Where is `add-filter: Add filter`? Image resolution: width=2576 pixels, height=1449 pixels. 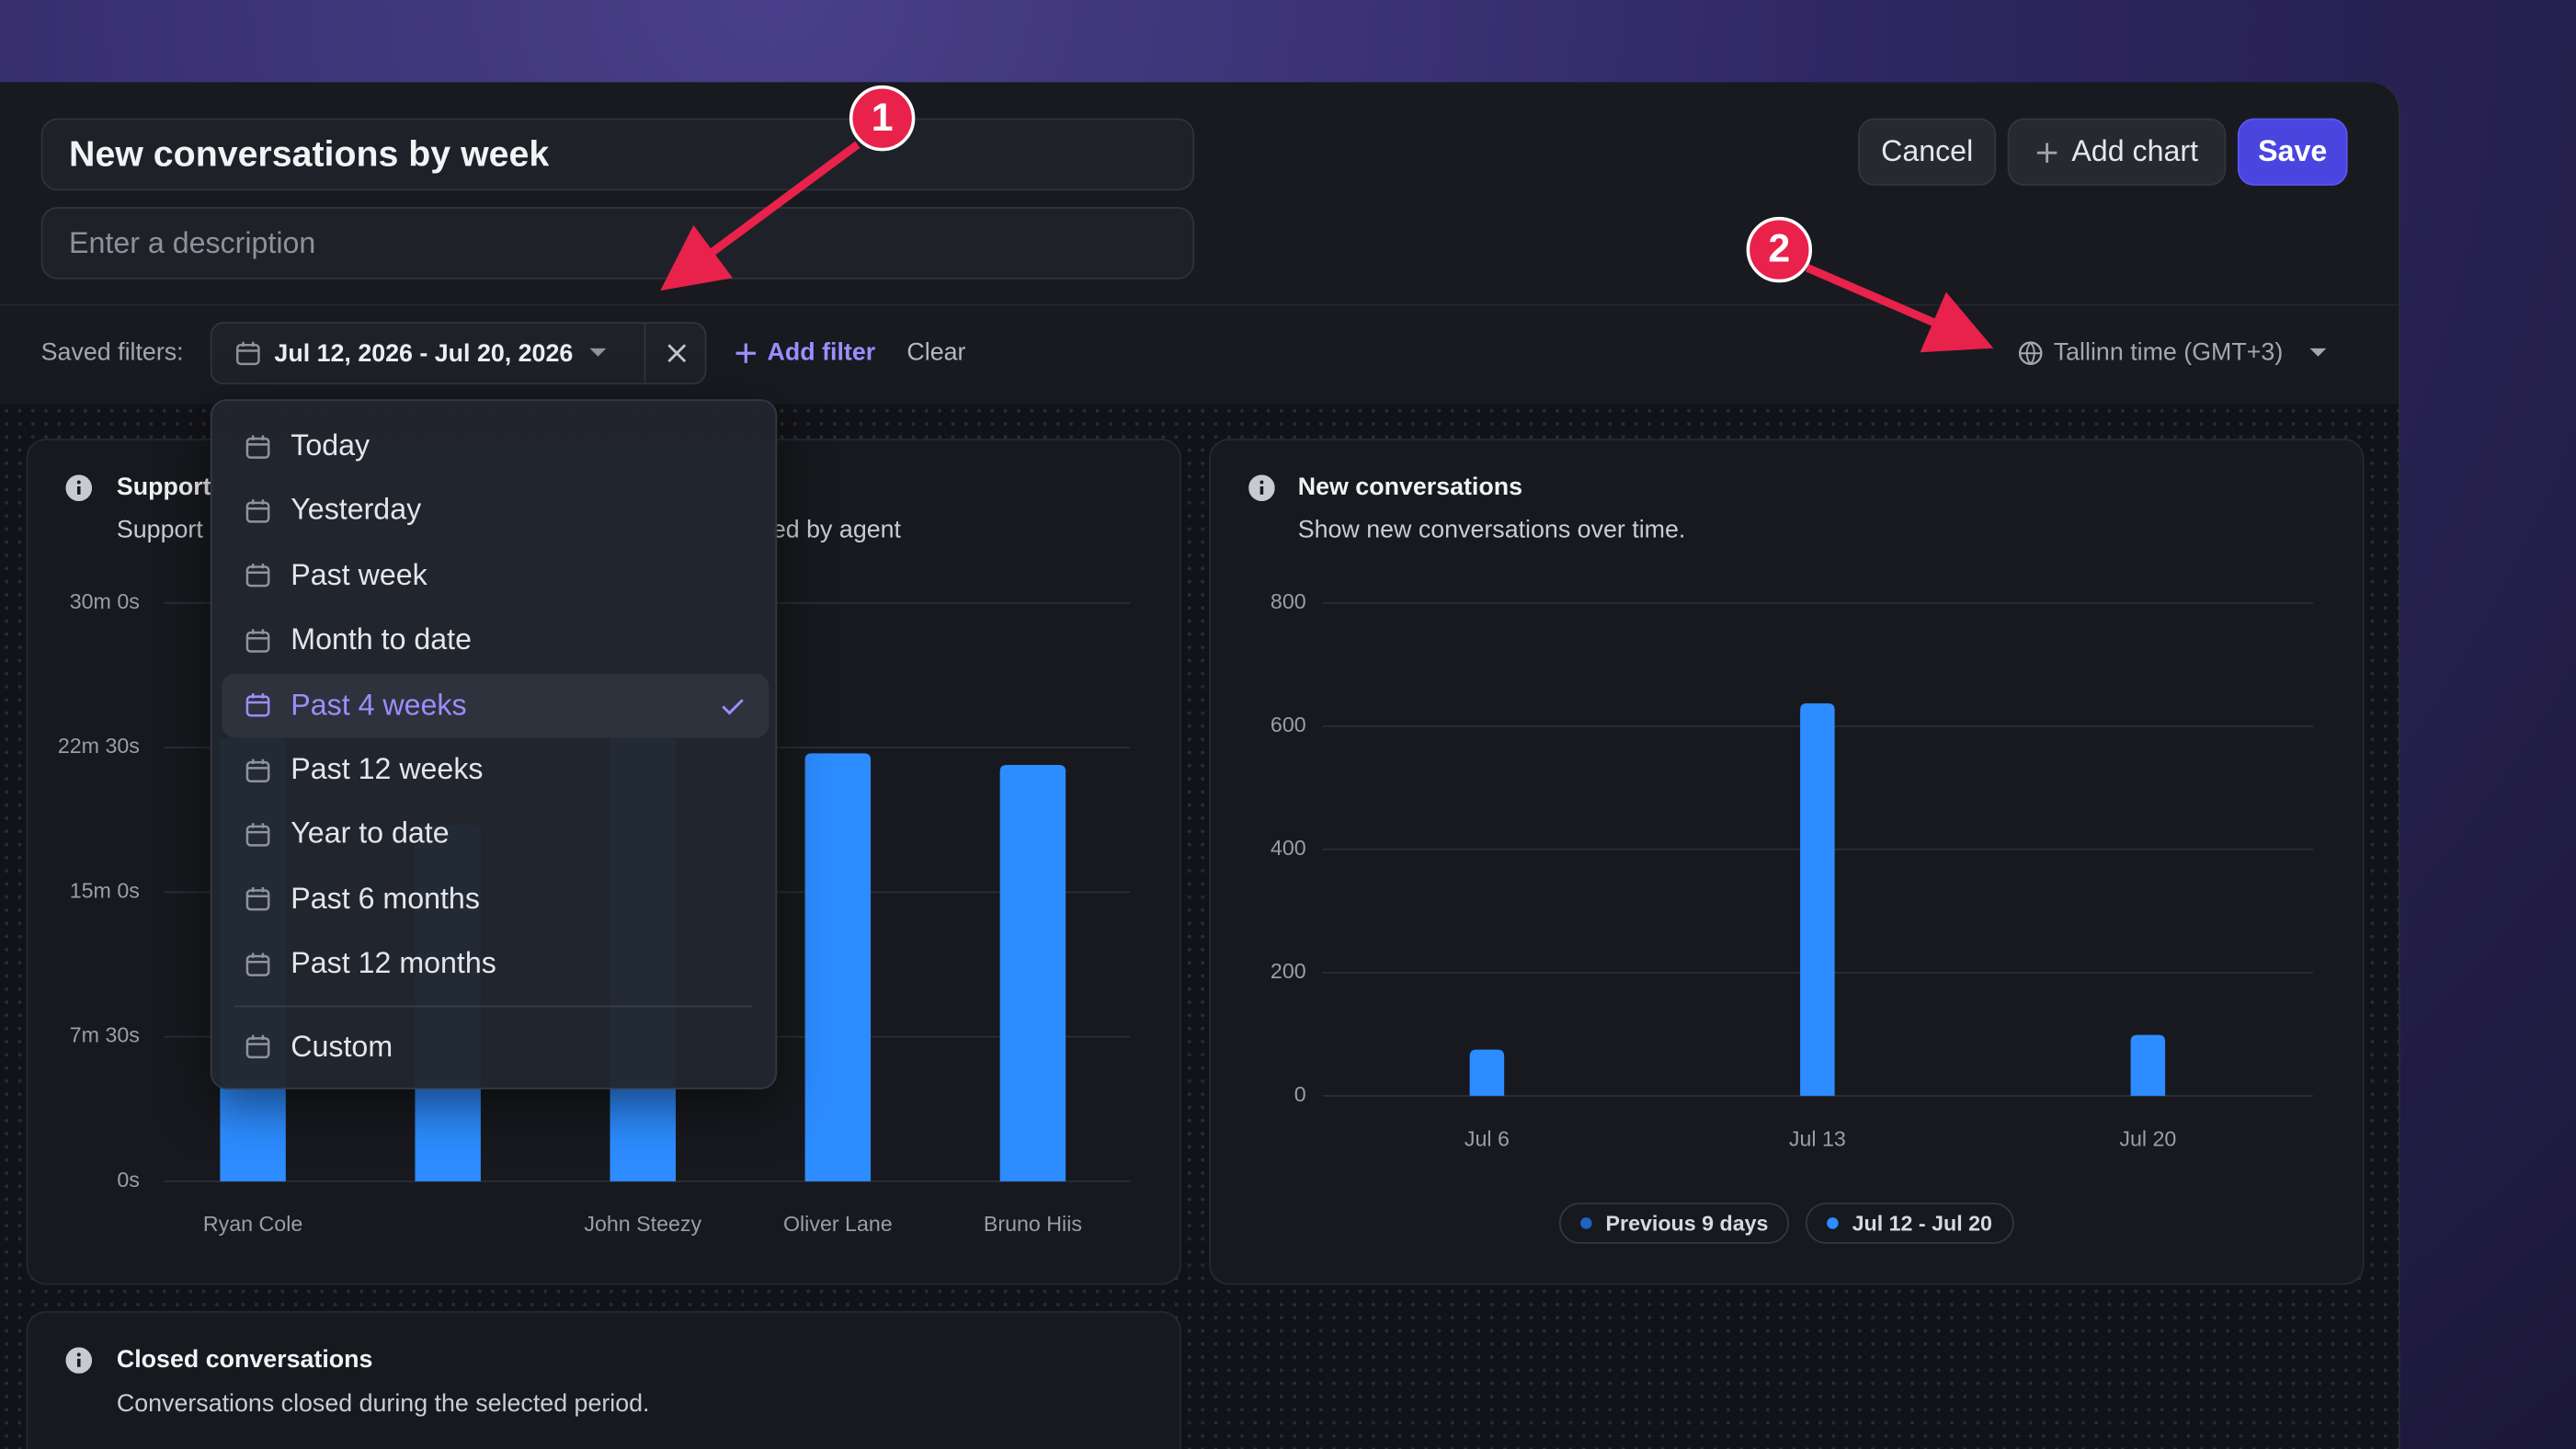
add-filter: Add filter is located at coordinates (821, 352).